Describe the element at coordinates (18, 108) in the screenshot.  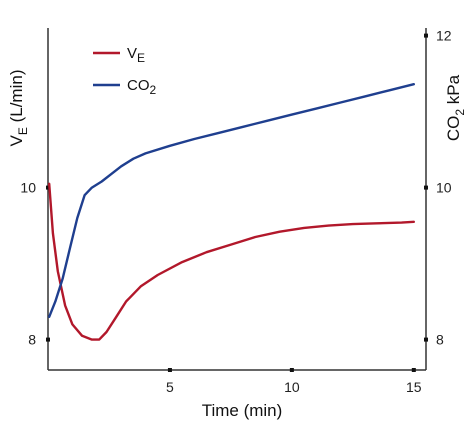
I see `left-y-axis-title: VE (L/min)` at that location.